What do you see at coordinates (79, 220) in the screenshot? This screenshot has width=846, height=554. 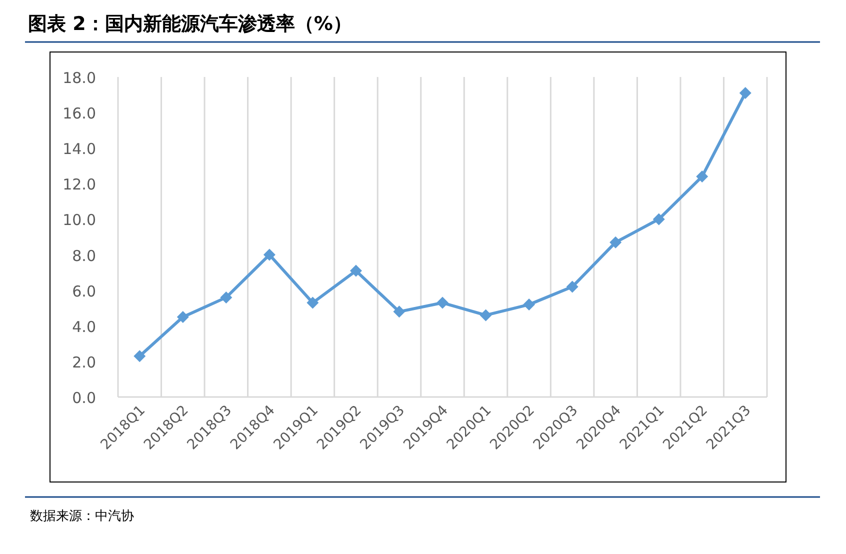 I see `y-tick-label: 10.0` at bounding box center [79, 220].